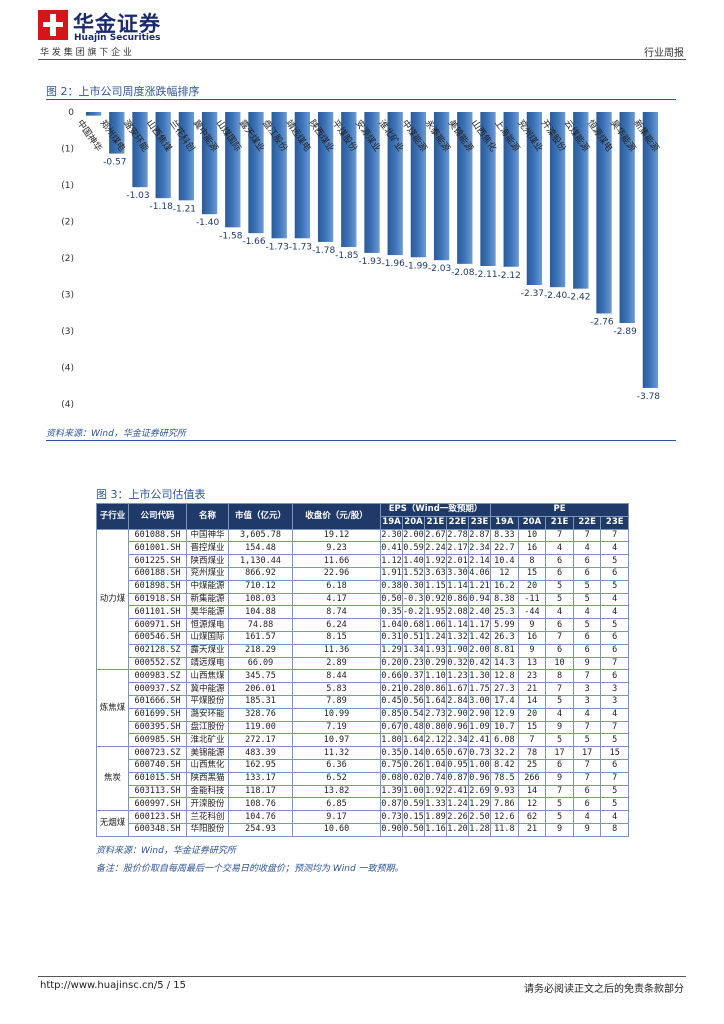 The width and height of the screenshot is (724, 1024). I want to click on table-cell: 6.08, so click(504, 740).